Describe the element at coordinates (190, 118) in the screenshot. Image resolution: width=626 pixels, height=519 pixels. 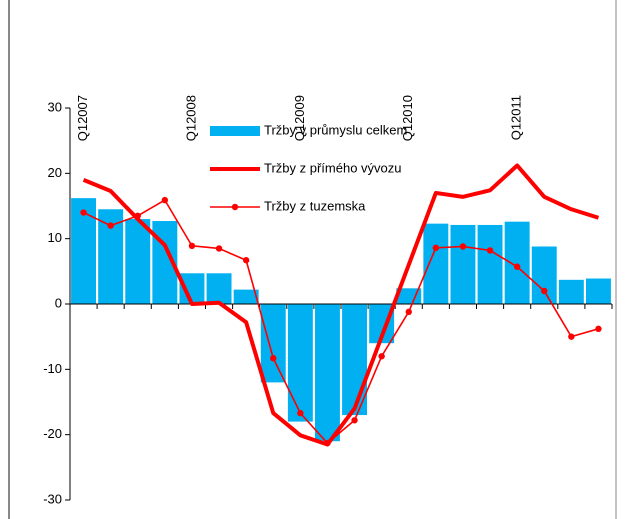
I see `x-tick-label: Q12008` at that location.